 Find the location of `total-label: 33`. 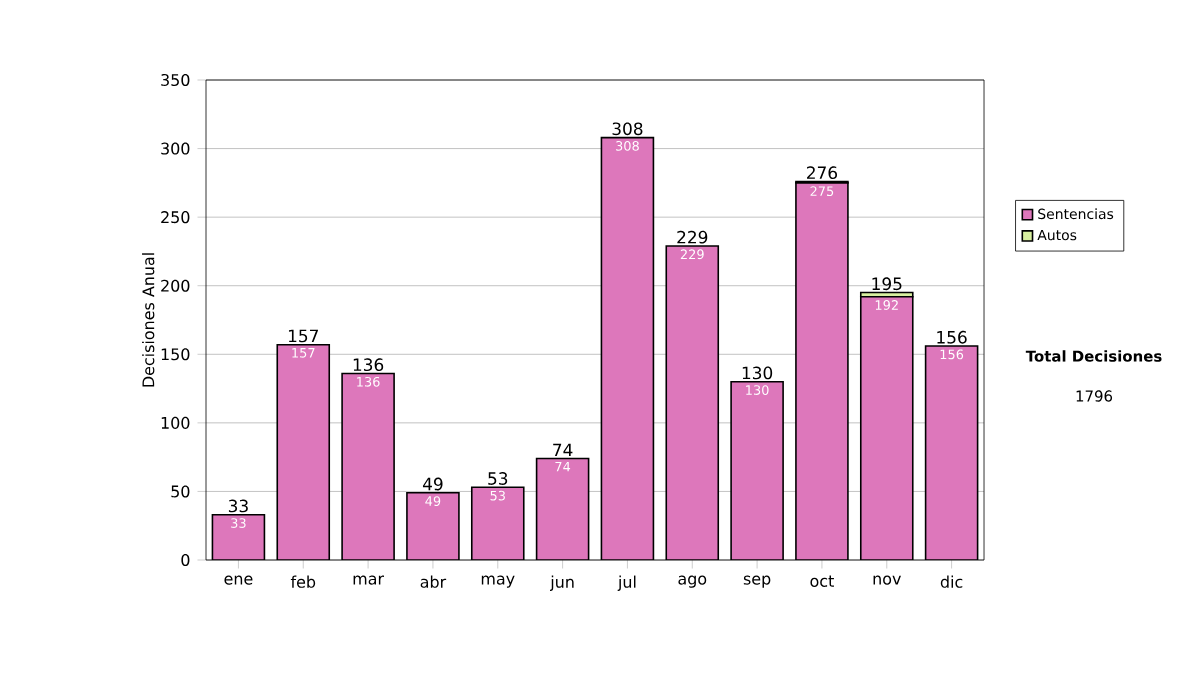

total-label: 33 is located at coordinates (238, 506).